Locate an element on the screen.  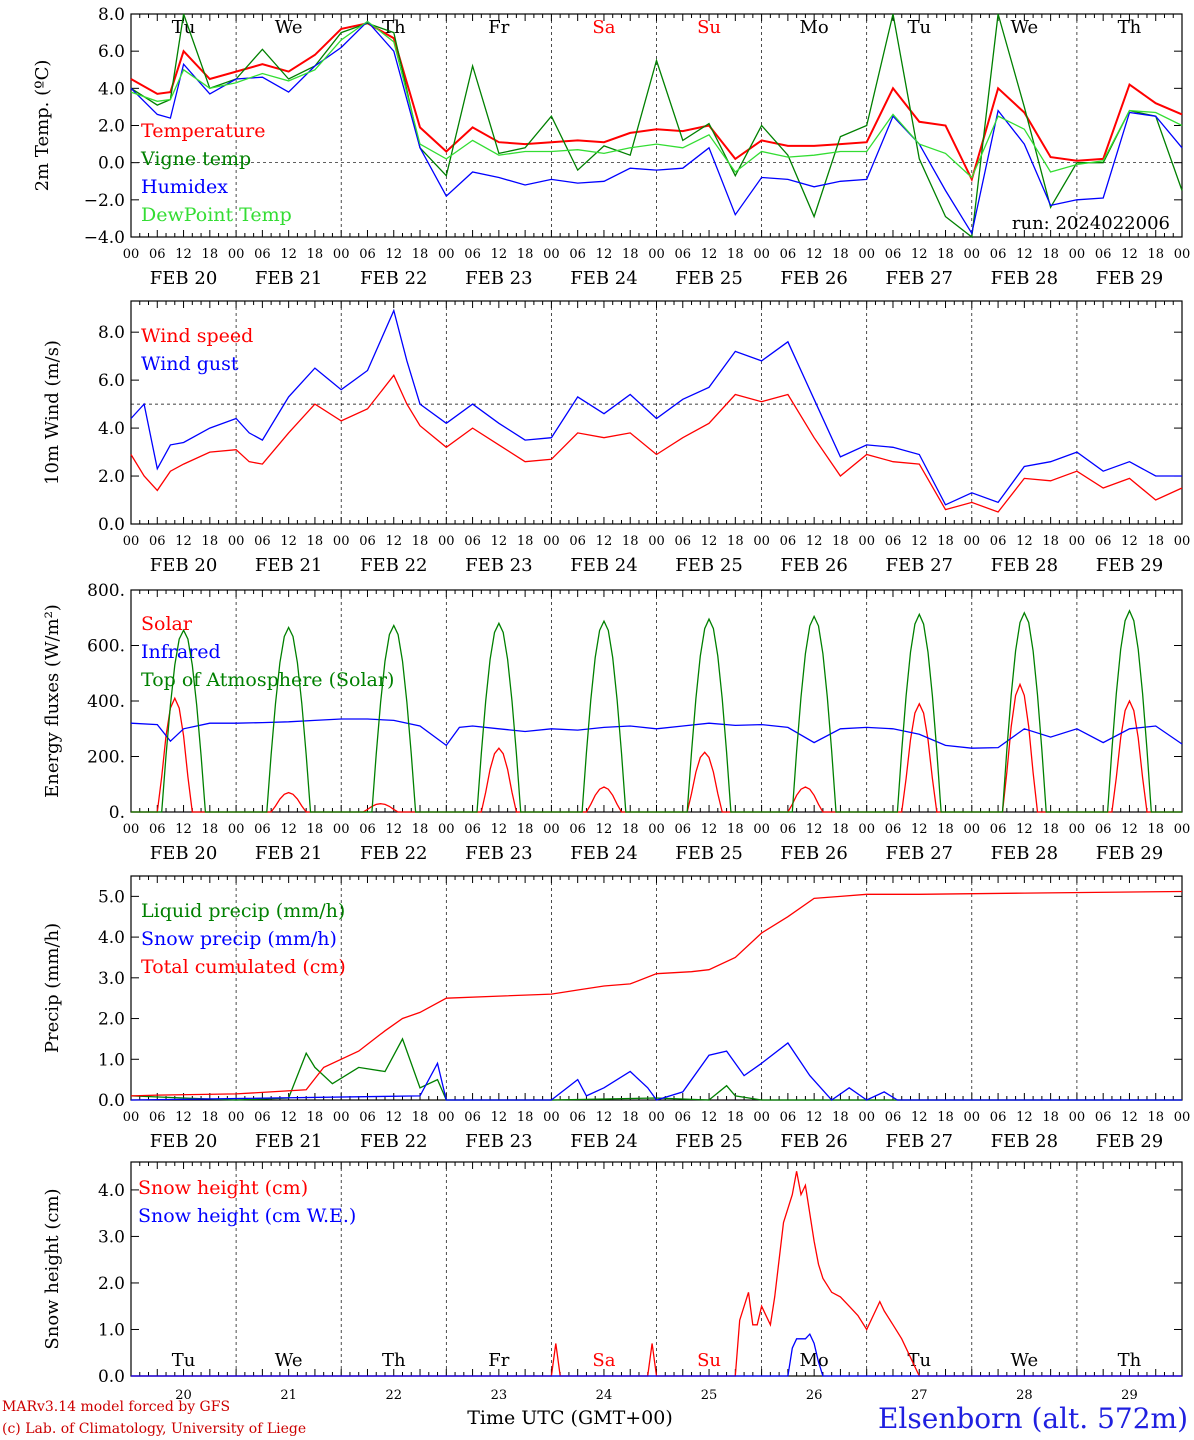
day-number: 22 is located at coordinates (393, 1395).